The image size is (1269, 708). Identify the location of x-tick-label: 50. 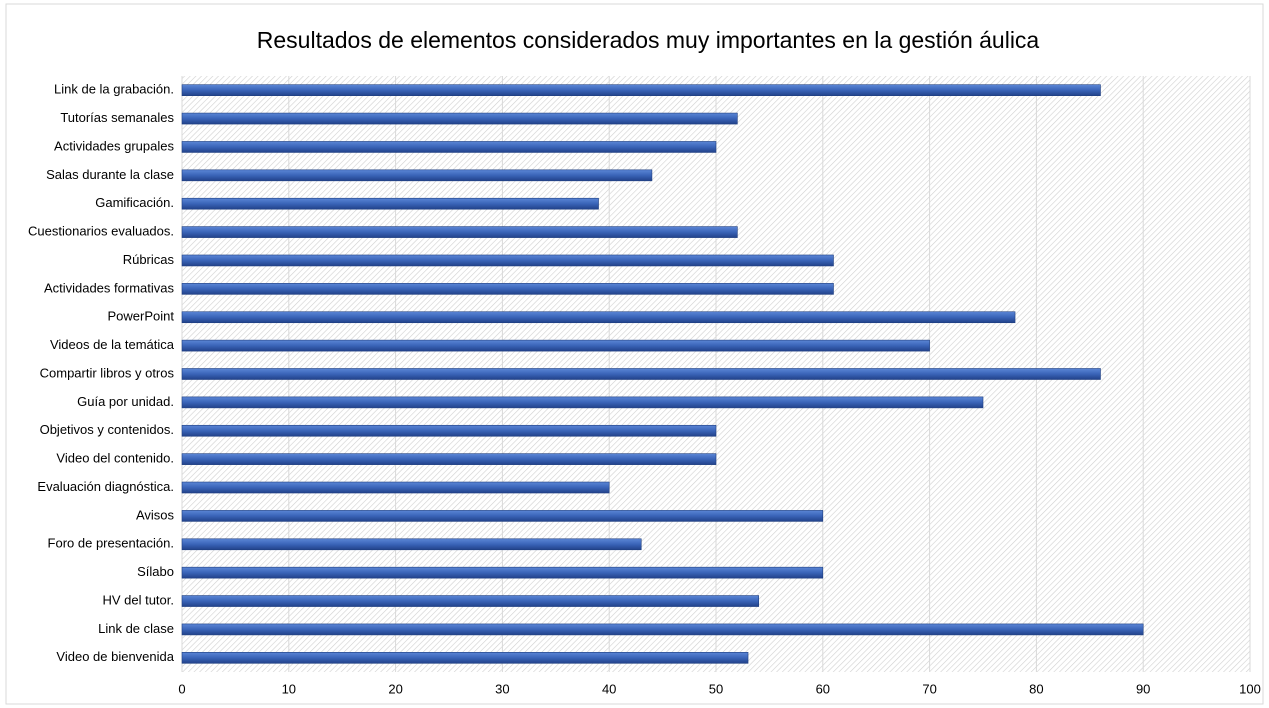
(716, 688).